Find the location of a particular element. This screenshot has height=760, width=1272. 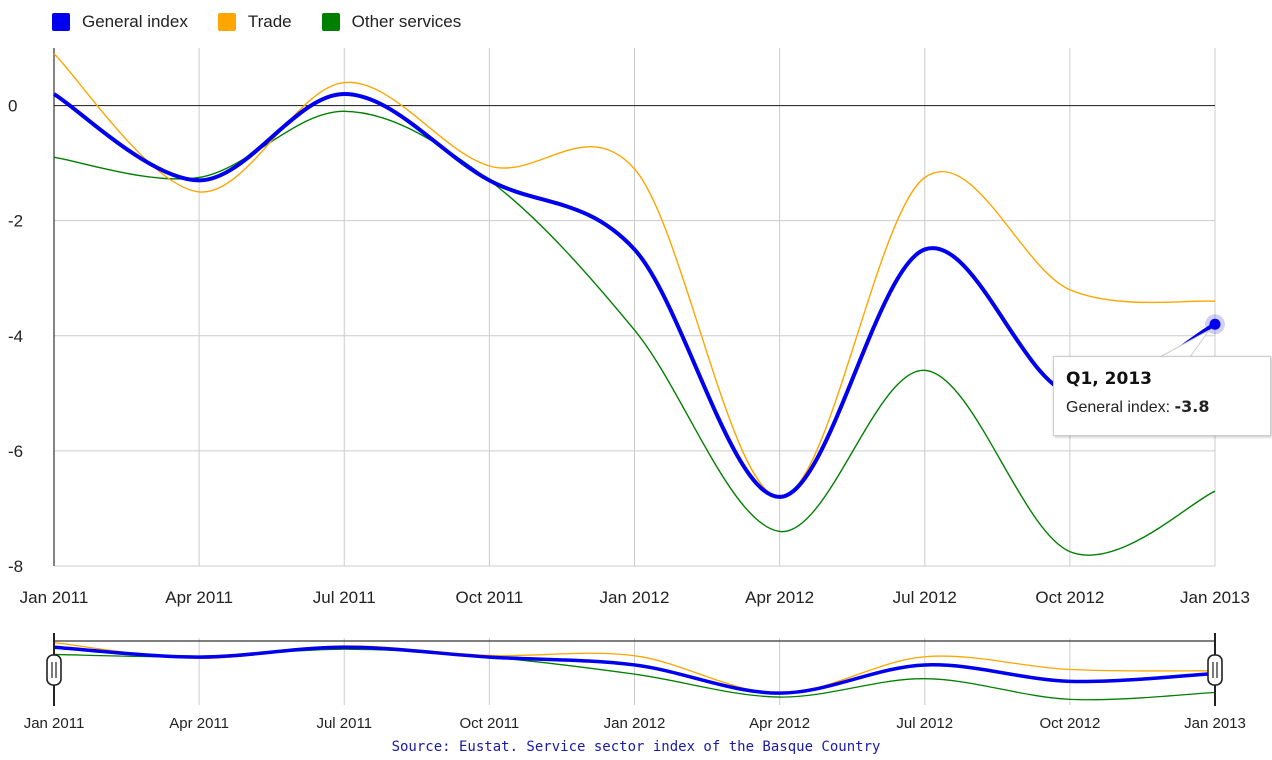

y-tick-label: 0 is located at coordinates (12, 106).